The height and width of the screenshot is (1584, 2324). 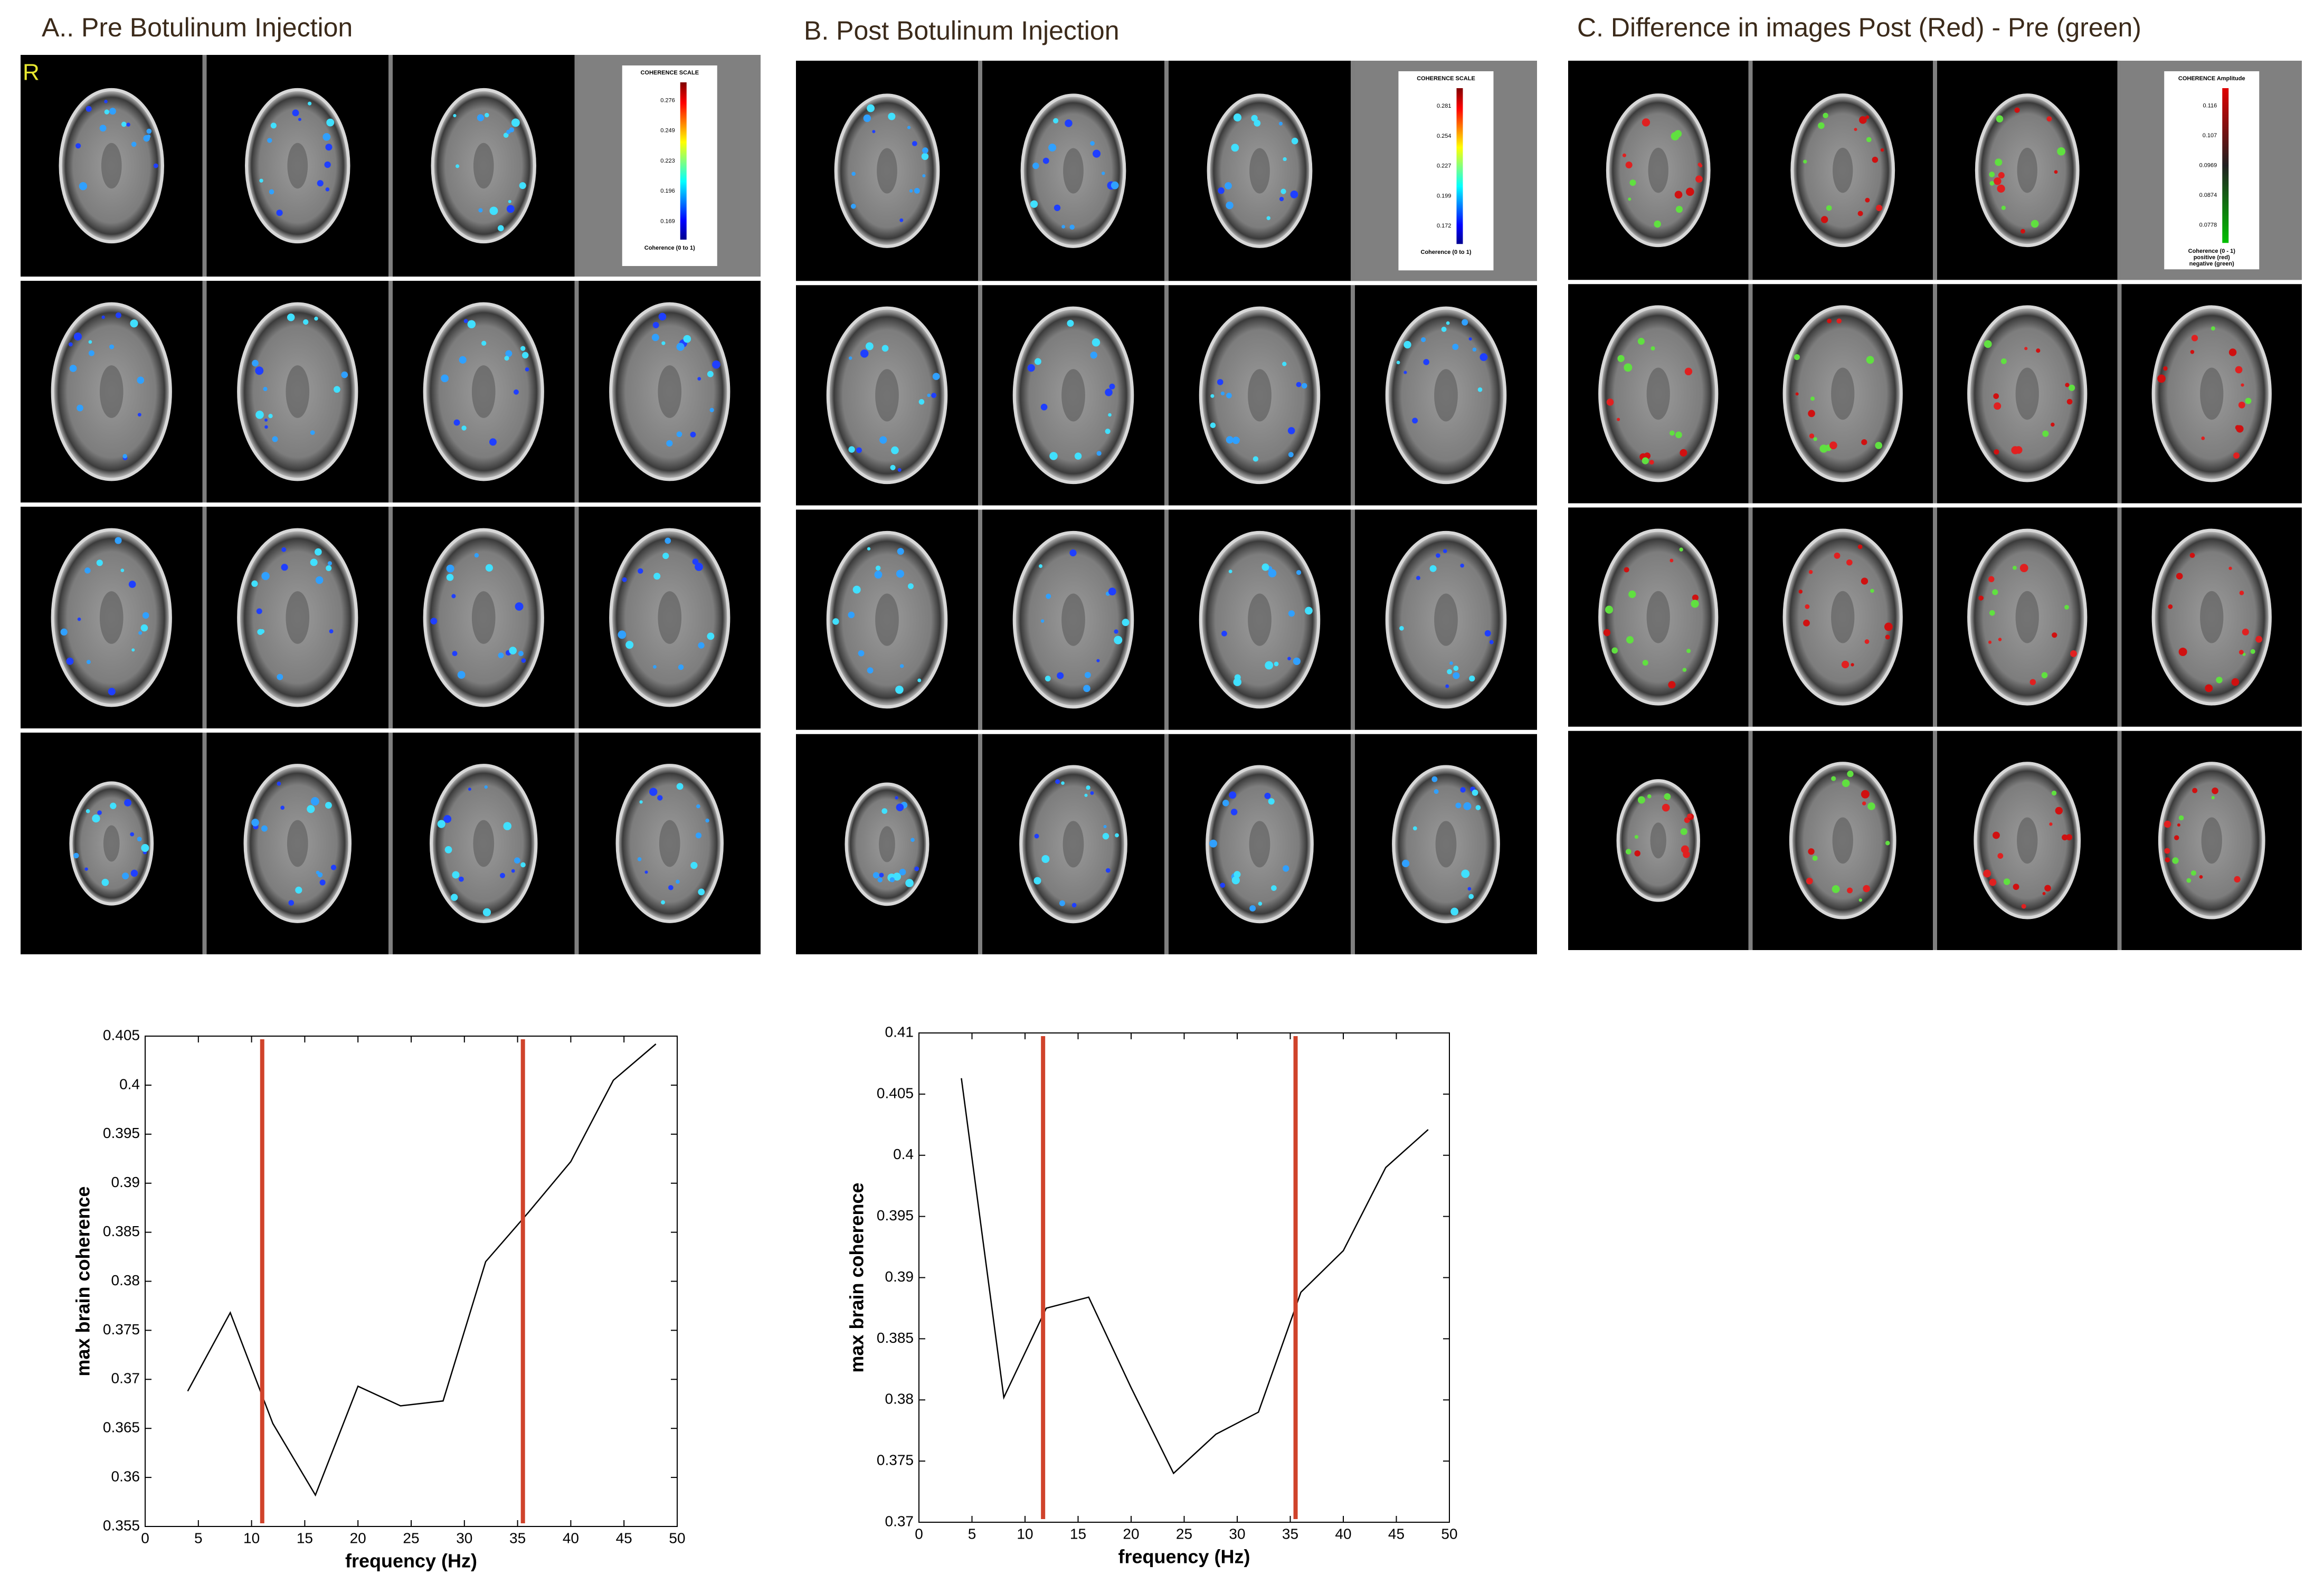 I want to click on row-separator, so click(x=391, y=731).